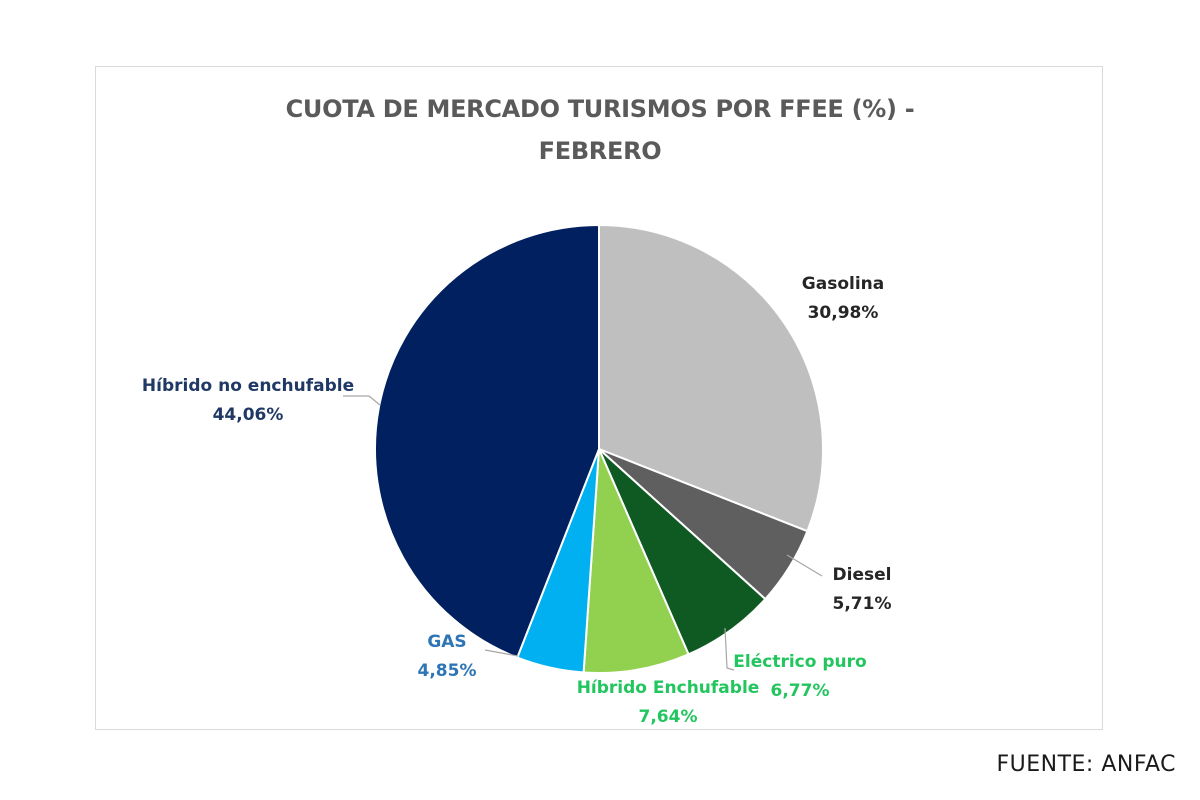 The width and height of the screenshot is (1200, 800). I want to click on leader-line-gas, so click(501, 653).